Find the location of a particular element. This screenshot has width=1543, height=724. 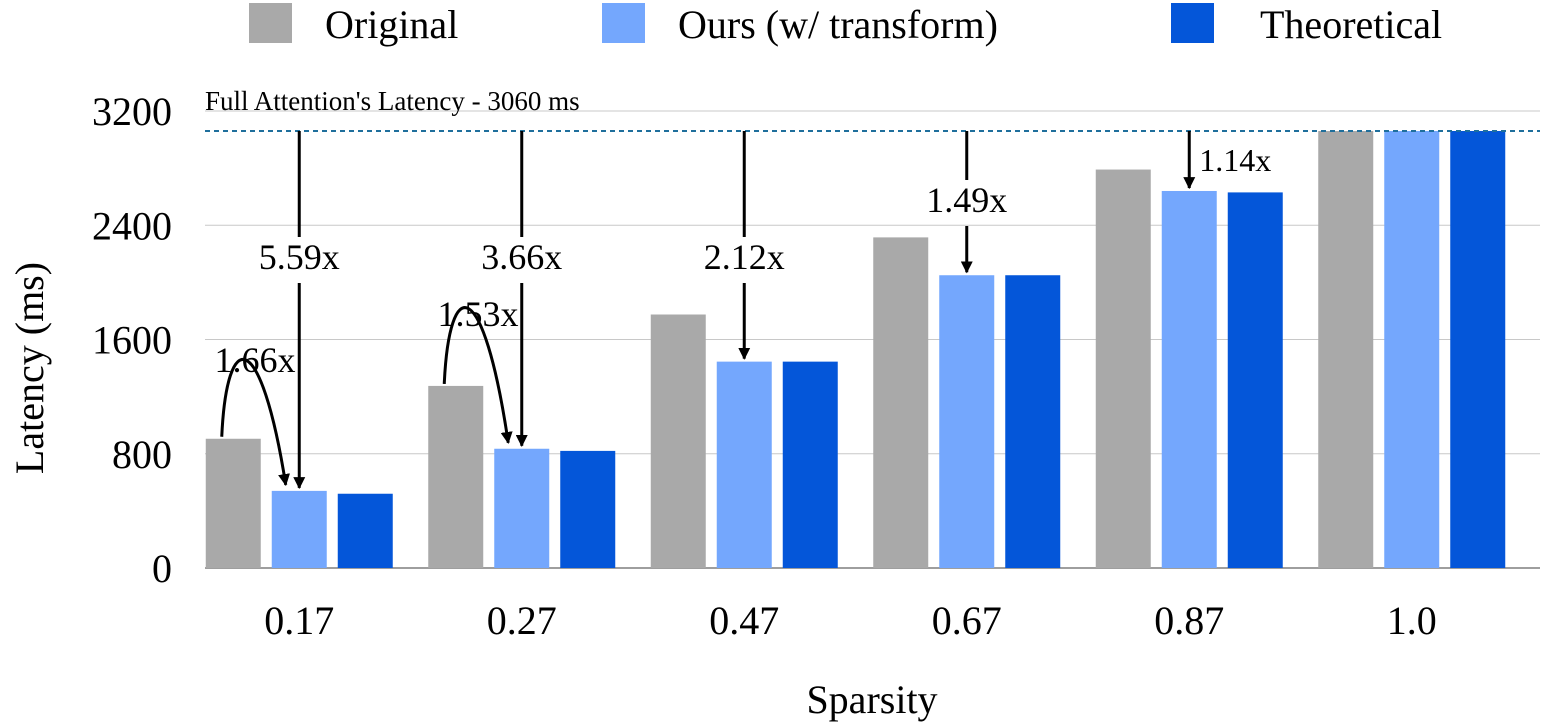

speedup-label: 2.12x is located at coordinates (744, 257).